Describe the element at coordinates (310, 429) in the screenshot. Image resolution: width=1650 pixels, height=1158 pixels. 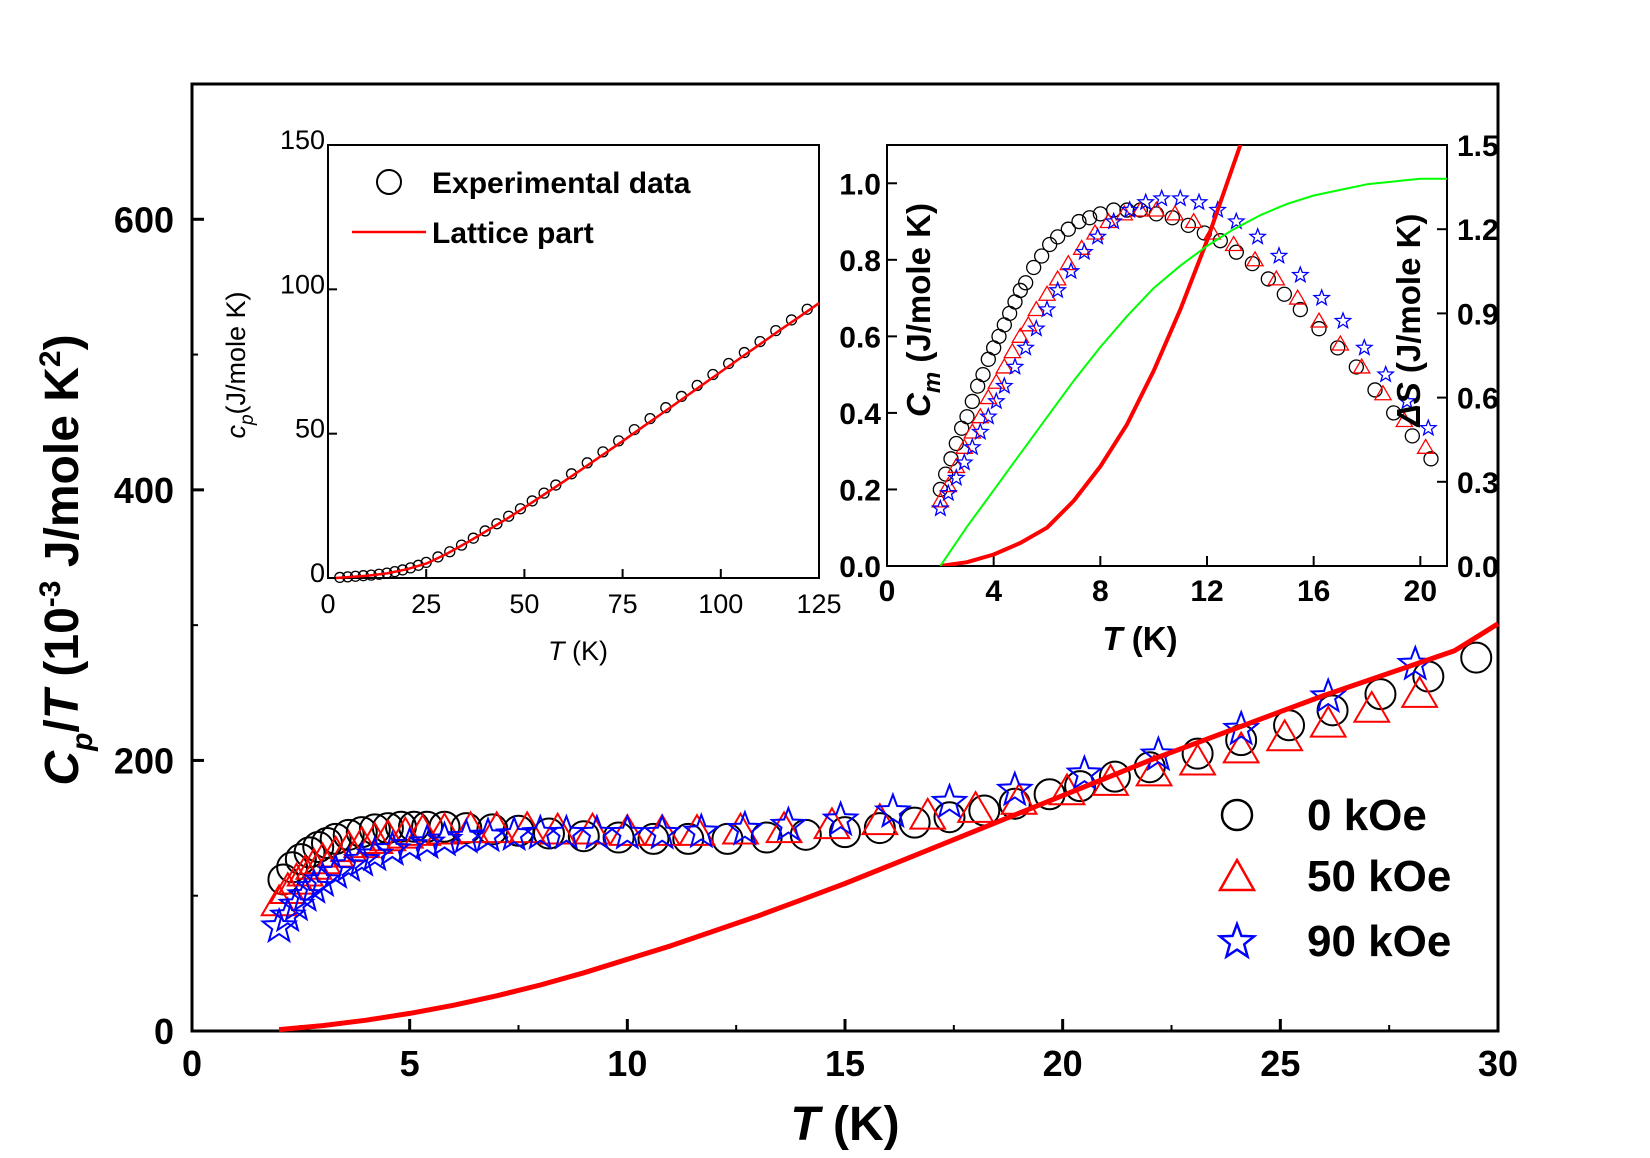
I see `inset1-y-tick-label: 50` at that location.